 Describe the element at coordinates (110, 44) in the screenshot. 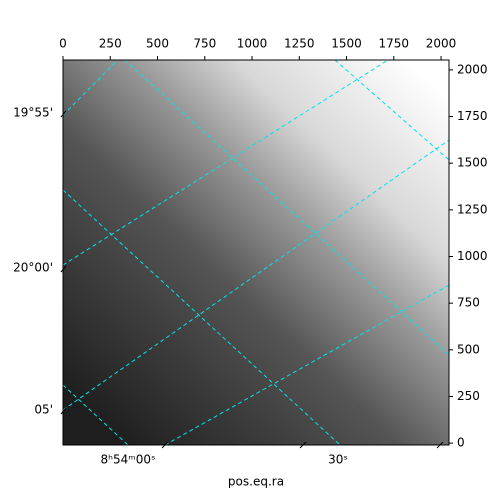

I see `x-tick-label: 250` at that location.